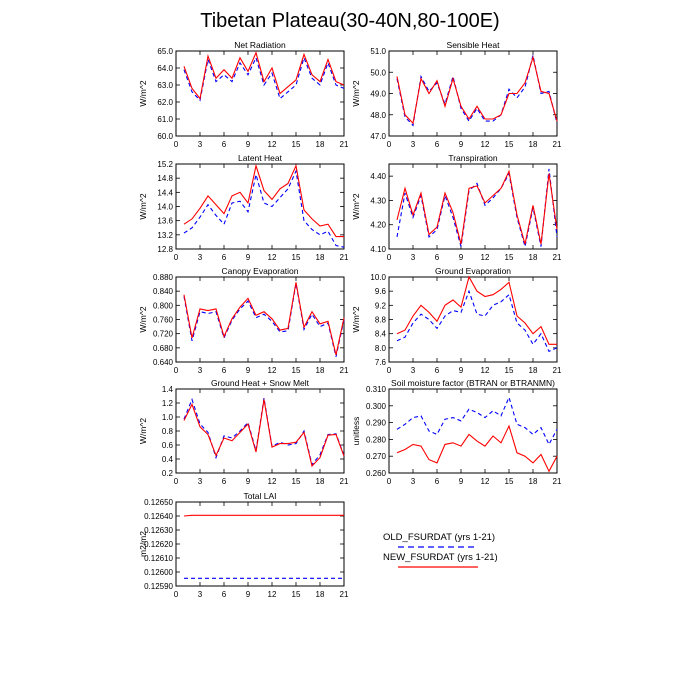 Image resolution: width=700 pixels, height=700 pixels. I want to click on y-tick-label: 14.4, so click(165, 192).